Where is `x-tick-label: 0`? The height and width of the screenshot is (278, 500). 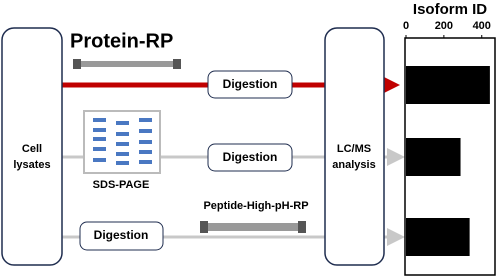
x-tick-label: 0 is located at coordinates (406, 26).